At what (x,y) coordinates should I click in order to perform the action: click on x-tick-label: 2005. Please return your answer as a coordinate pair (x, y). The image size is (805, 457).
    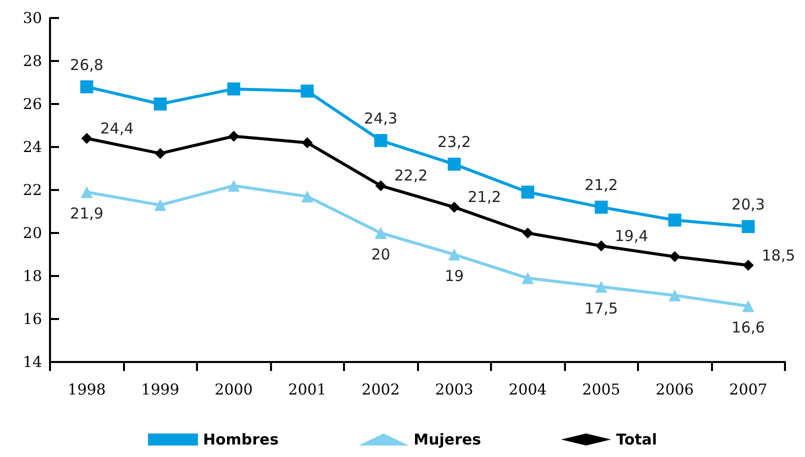
    Looking at the image, I should click on (601, 389).